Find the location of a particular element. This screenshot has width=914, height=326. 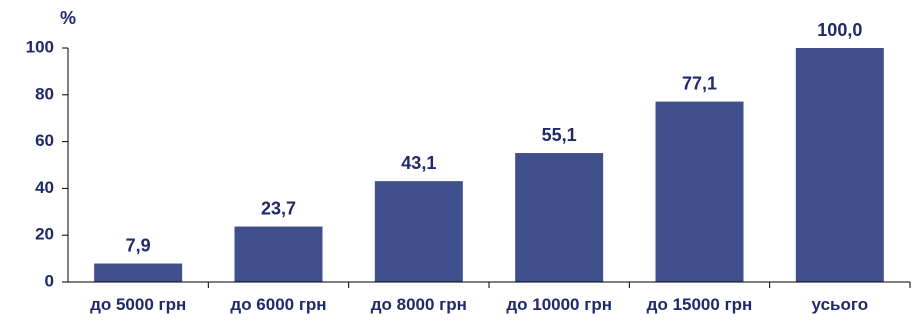

y-tick-label: 0 is located at coordinates (49, 280).